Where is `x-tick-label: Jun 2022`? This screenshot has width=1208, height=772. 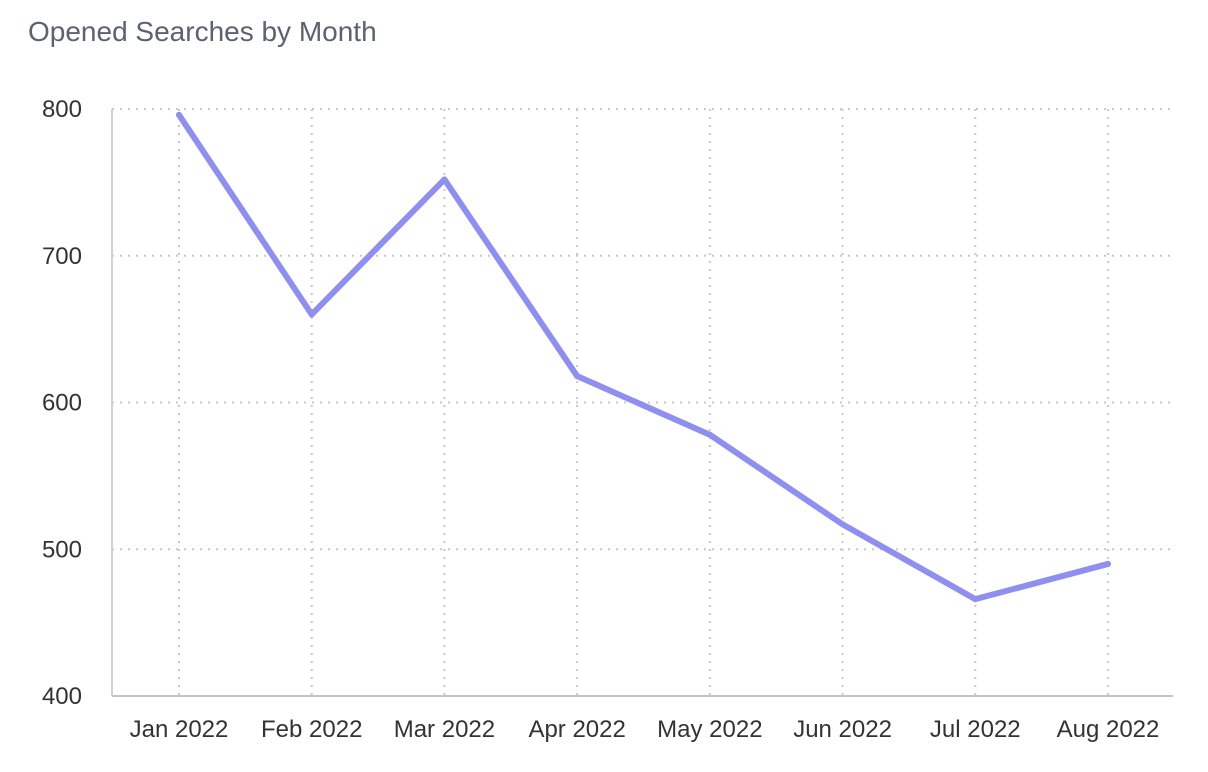
x-tick-label: Jun 2022 is located at coordinates (842, 729).